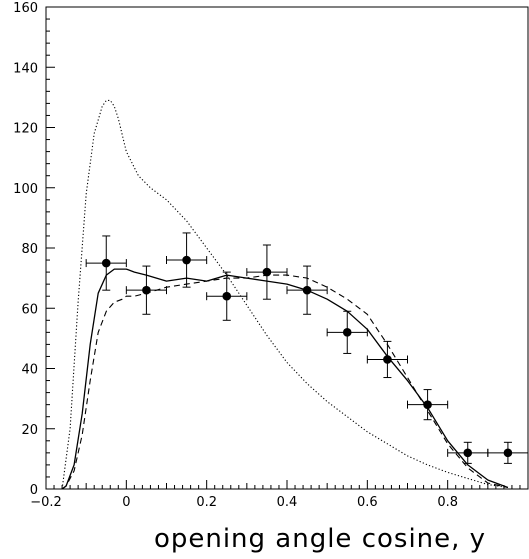 Image resolution: width=529 pixels, height=559 pixels. What do you see at coordinates (25, 129) in the screenshot?
I see `y-tick-label: 120` at bounding box center [25, 129].